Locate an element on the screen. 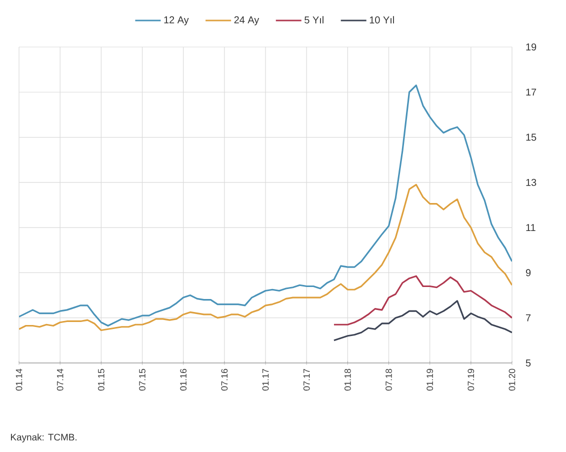 This screenshot has height=452, width=566. y-tick-label: 7 is located at coordinates (528, 318).